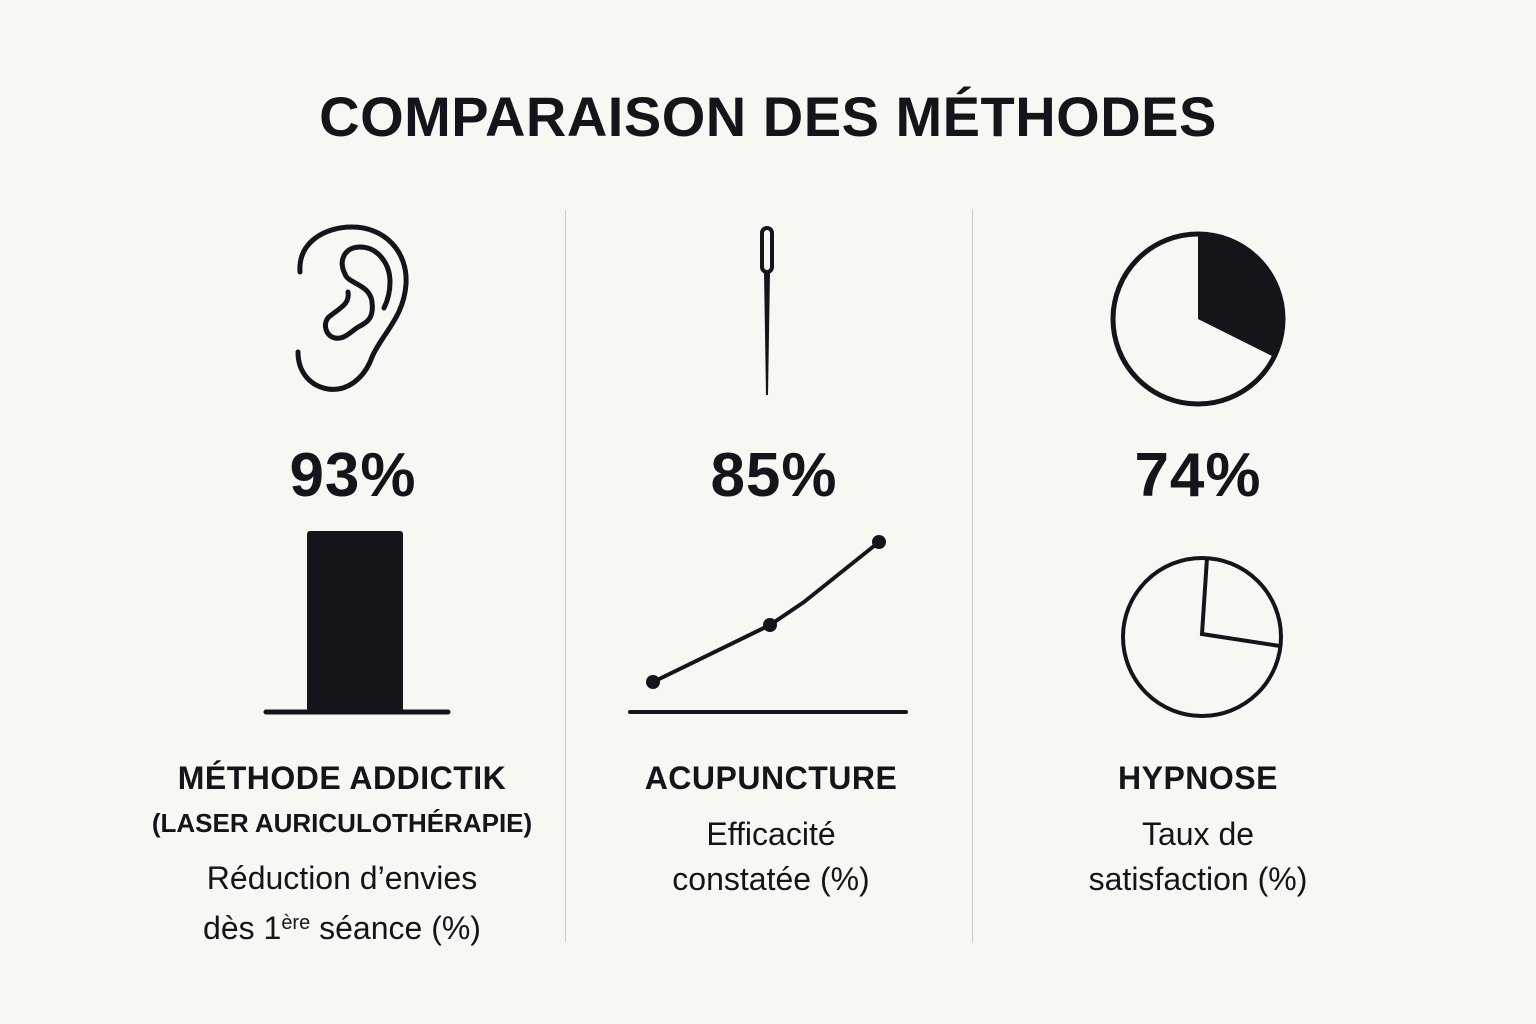 Image resolution: width=1536 pixels, height=1024 pixels. What do you see at coordinates (771, 857) in the screenshot?
I see `metric-description: Efficacité constatée (%)` at bounding box center [771, 857].